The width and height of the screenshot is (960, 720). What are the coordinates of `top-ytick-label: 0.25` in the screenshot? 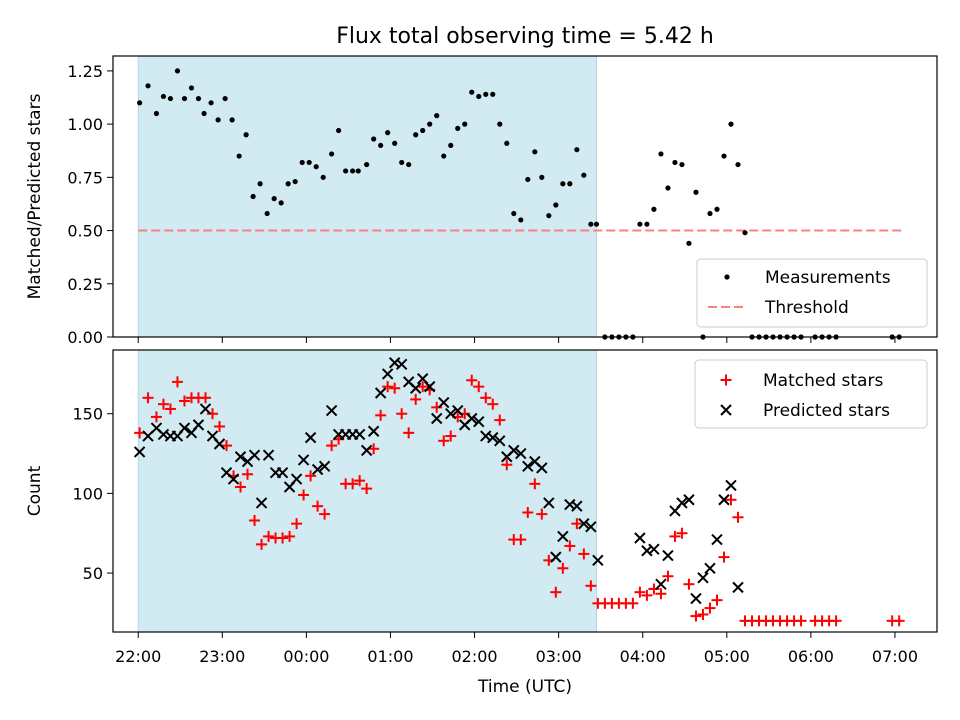 It's located at (85, 284).